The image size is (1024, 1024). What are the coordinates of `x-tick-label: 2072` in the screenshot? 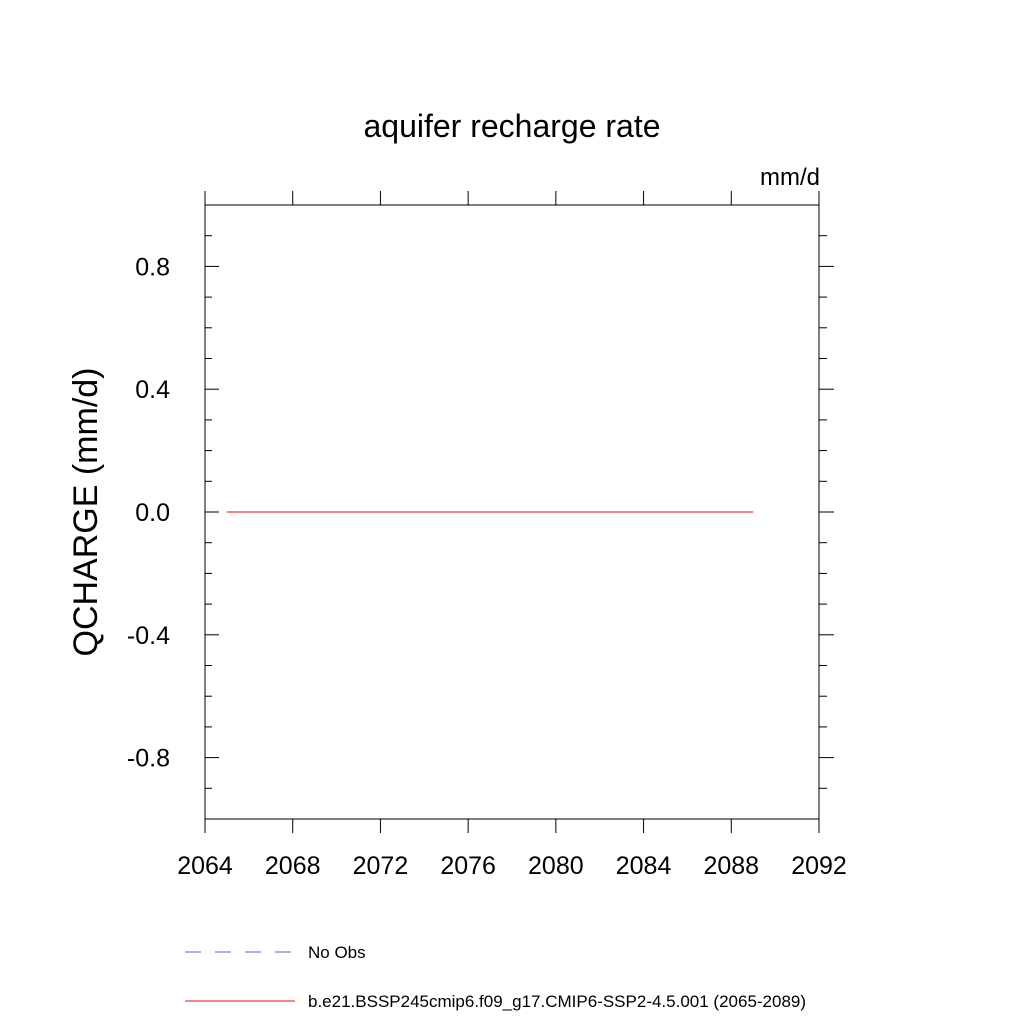 It's located at (381, 866).